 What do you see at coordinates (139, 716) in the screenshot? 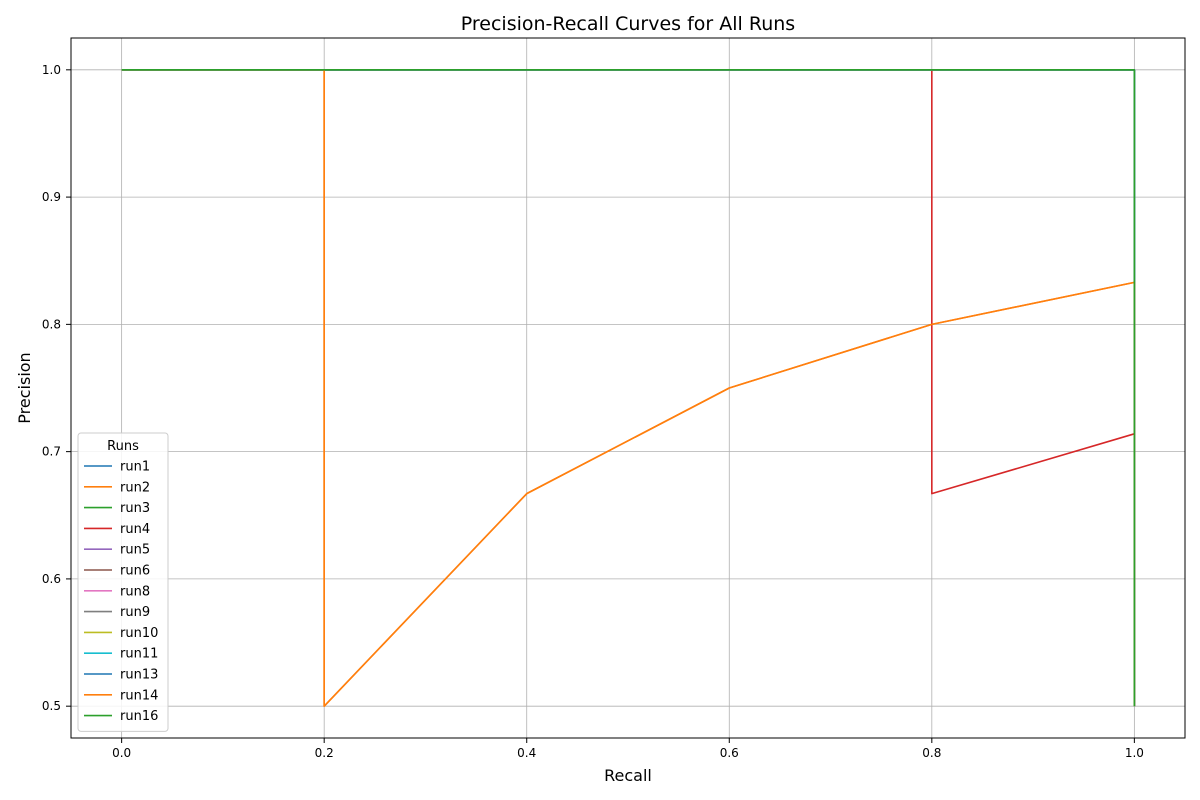
I see `legend-label-run16: run16` at bounding box center [139, 716].